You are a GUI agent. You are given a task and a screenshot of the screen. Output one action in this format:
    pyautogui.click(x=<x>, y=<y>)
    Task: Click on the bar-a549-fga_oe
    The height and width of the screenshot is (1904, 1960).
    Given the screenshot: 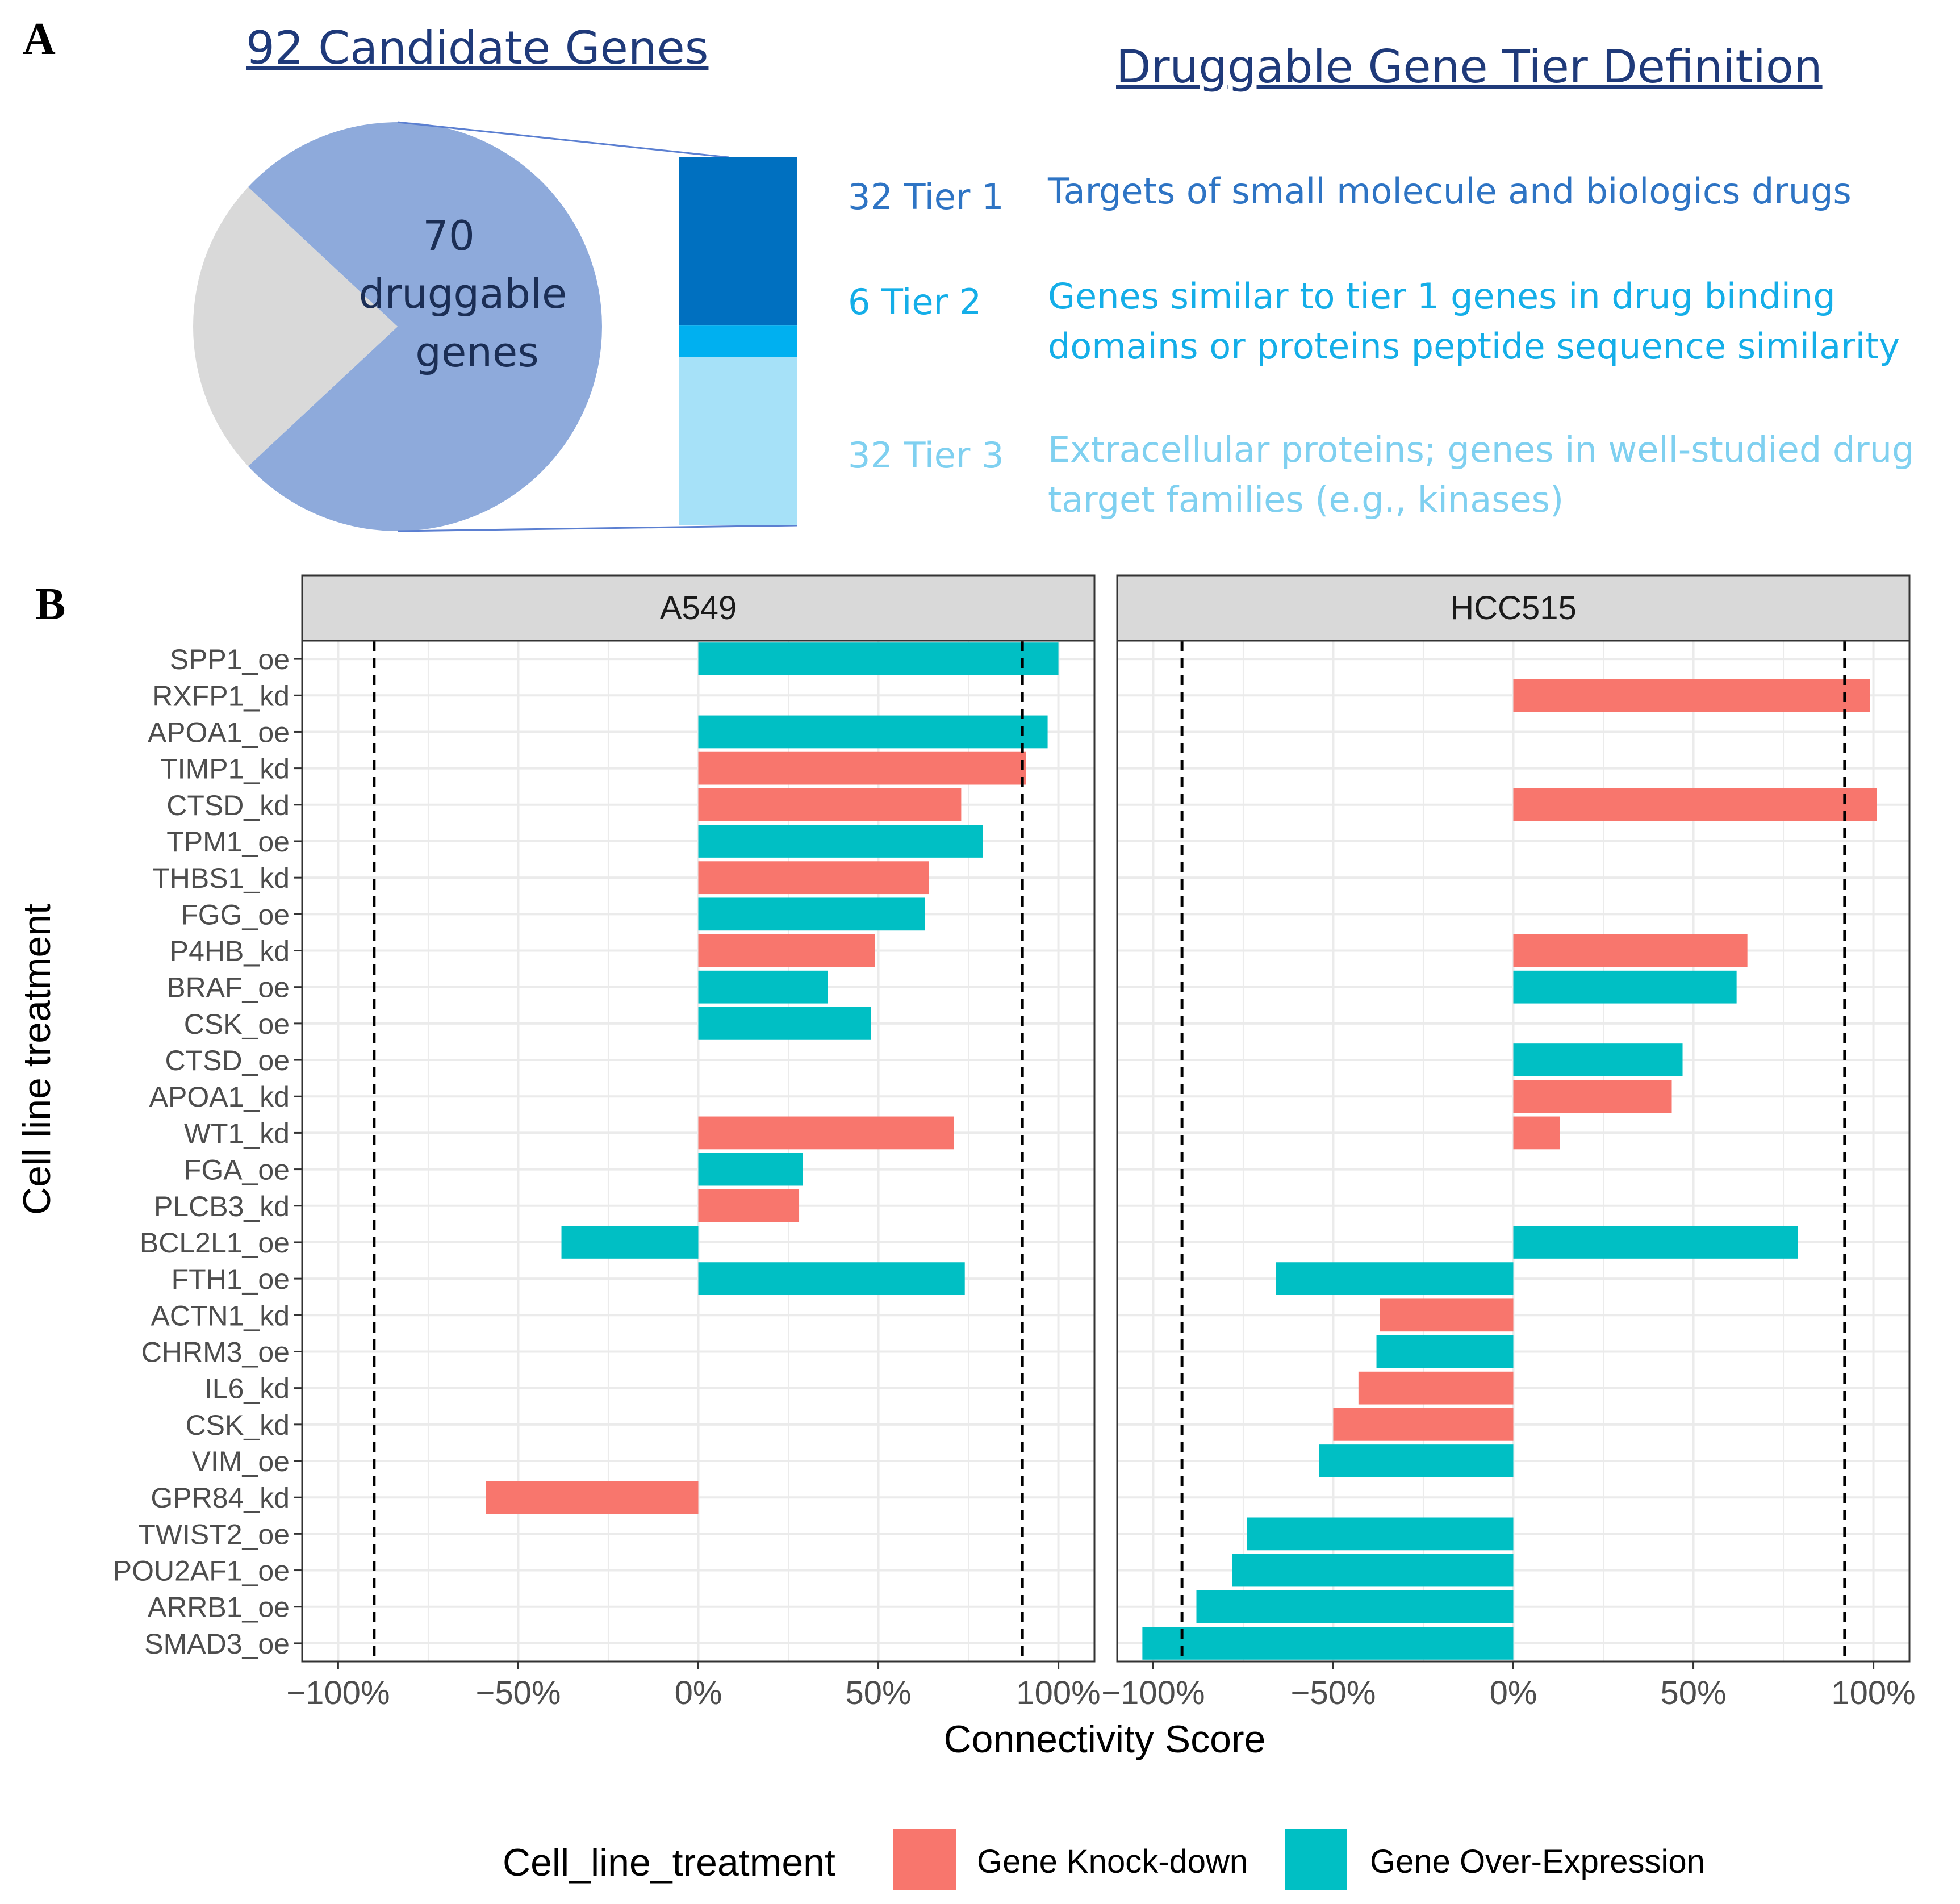 What is the action you would take?
    pyautogui.click(x=750, y=1169)
    